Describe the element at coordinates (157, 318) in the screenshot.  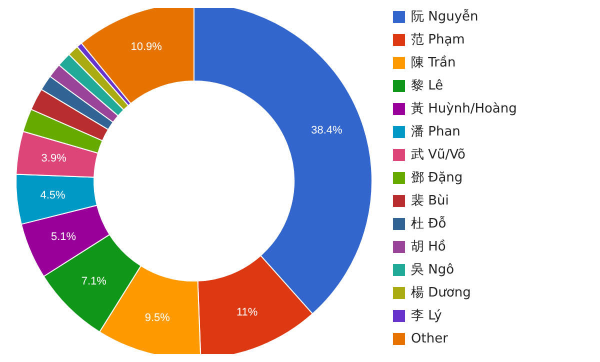
I see `data-label: 9.5%` at that location.